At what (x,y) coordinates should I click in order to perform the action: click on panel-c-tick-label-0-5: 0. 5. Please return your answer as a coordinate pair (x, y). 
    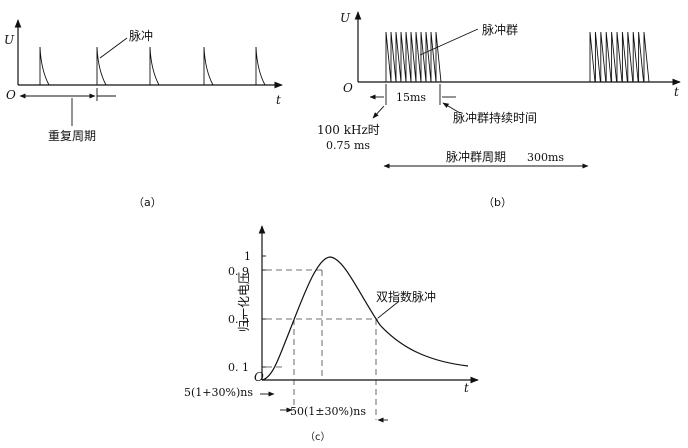
    Looking at the image, I should click on (238, 319).